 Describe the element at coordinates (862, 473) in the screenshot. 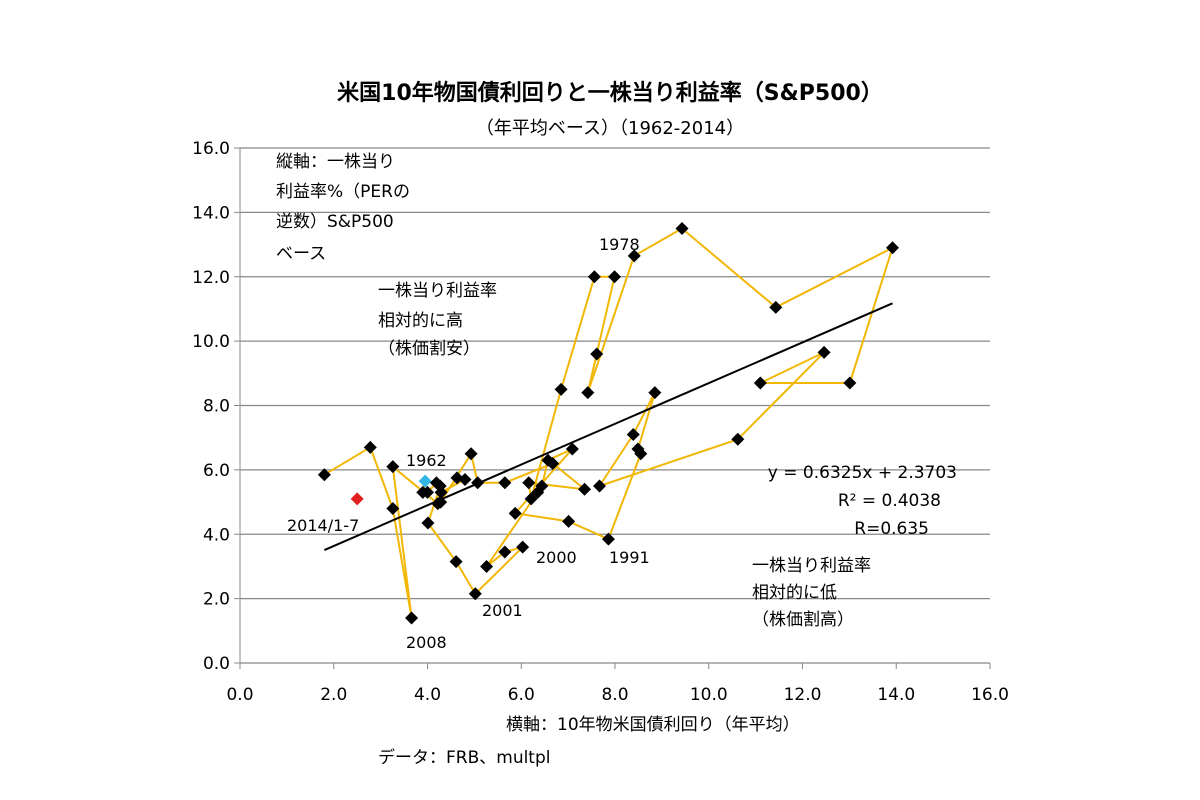

I see `equation-line-1: y = 0.6325x + 2.3703` at that location.